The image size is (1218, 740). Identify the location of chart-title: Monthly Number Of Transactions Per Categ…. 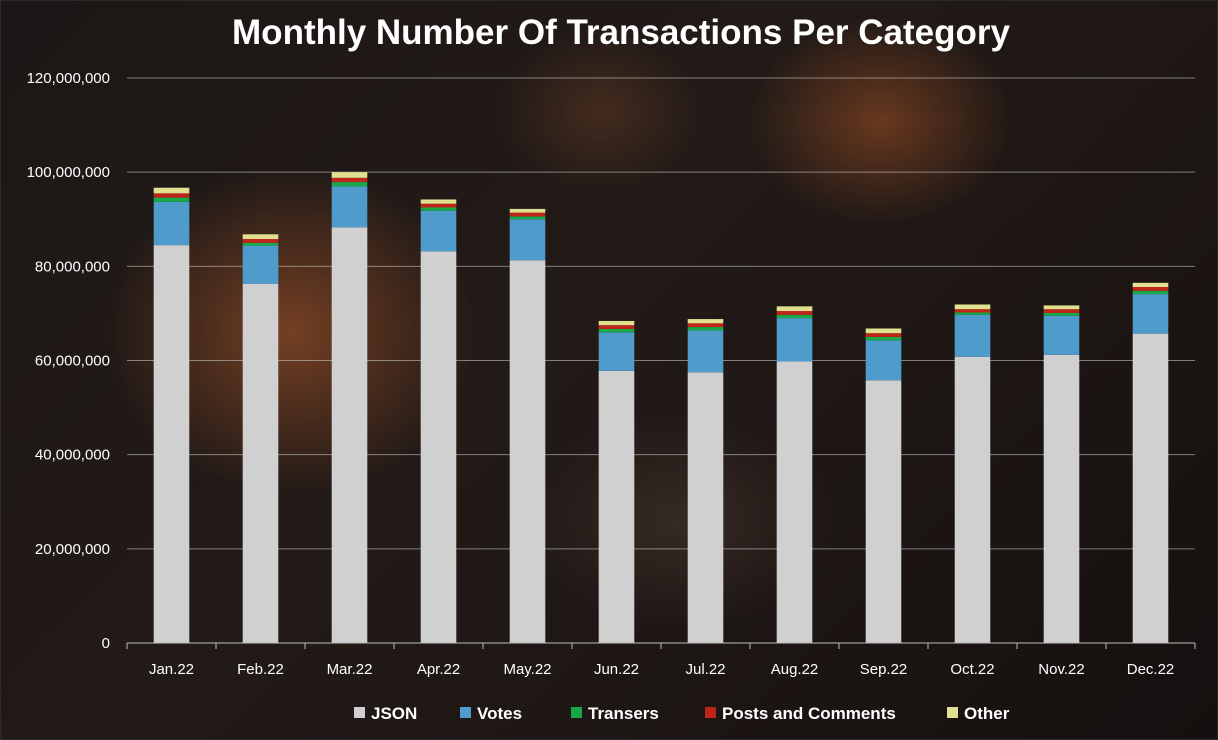
(621, 32).